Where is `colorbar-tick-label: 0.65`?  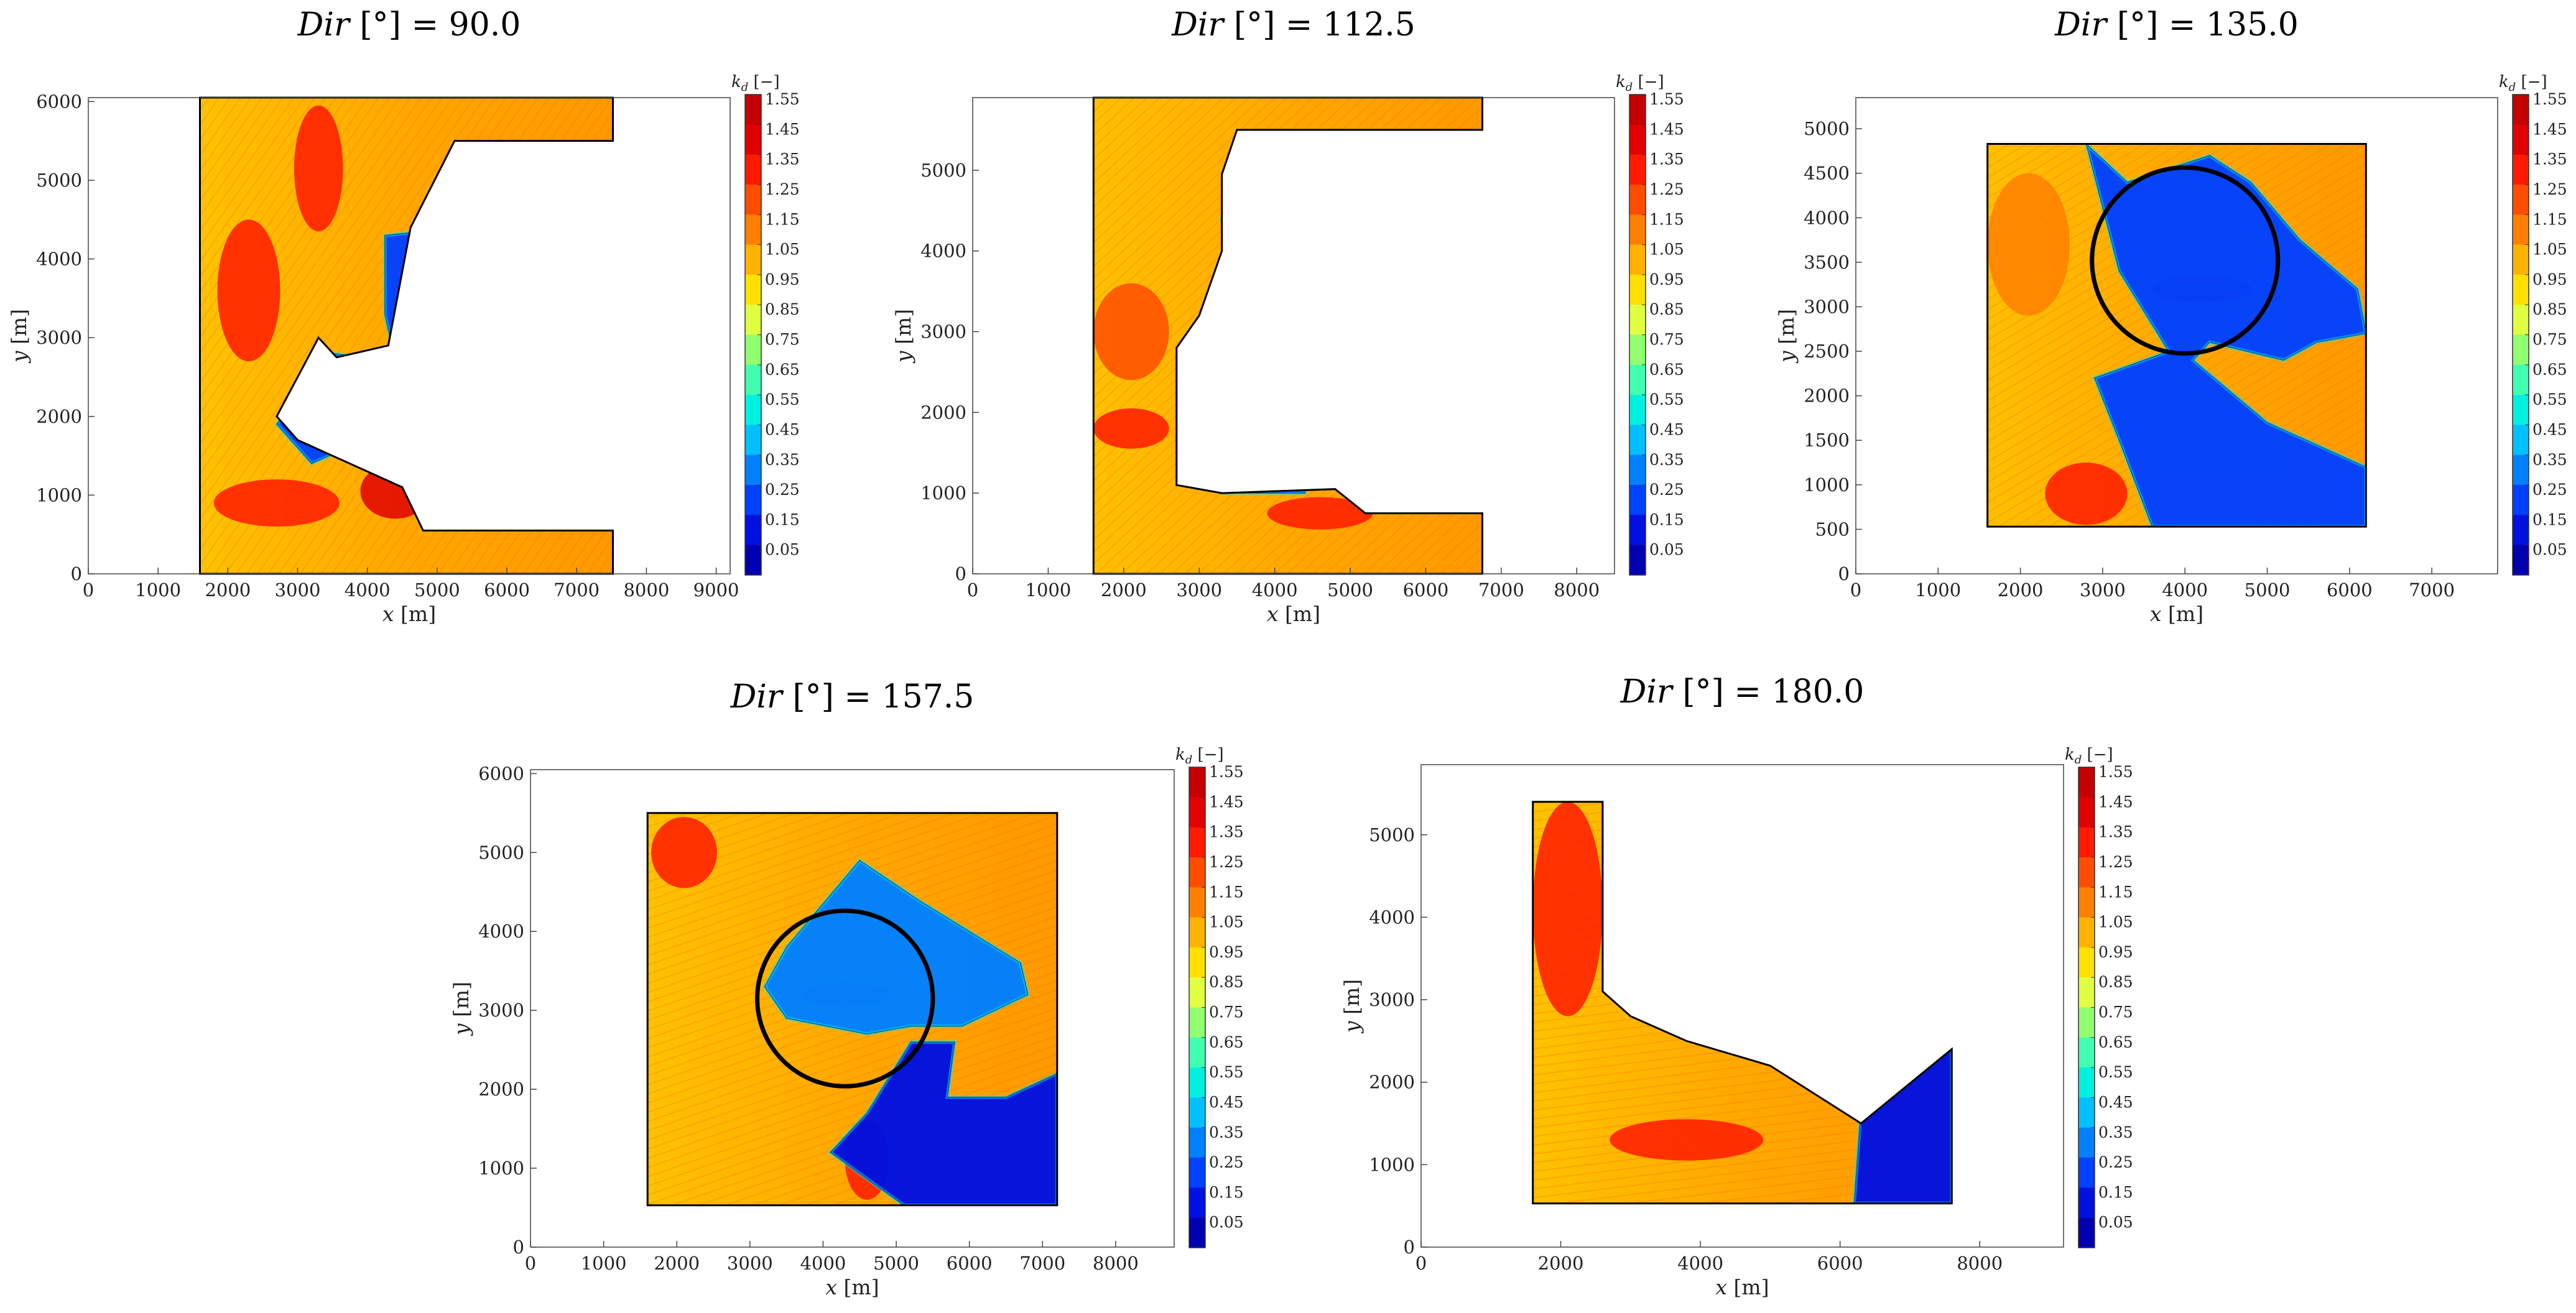 colorbar-tick-label: 0.65 is located at coordinates (2116, 1042).